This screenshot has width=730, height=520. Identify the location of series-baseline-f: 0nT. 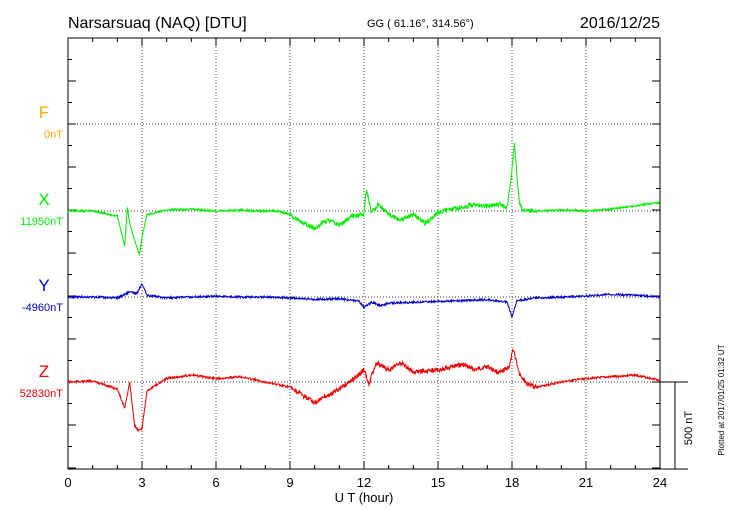
(53, 135).